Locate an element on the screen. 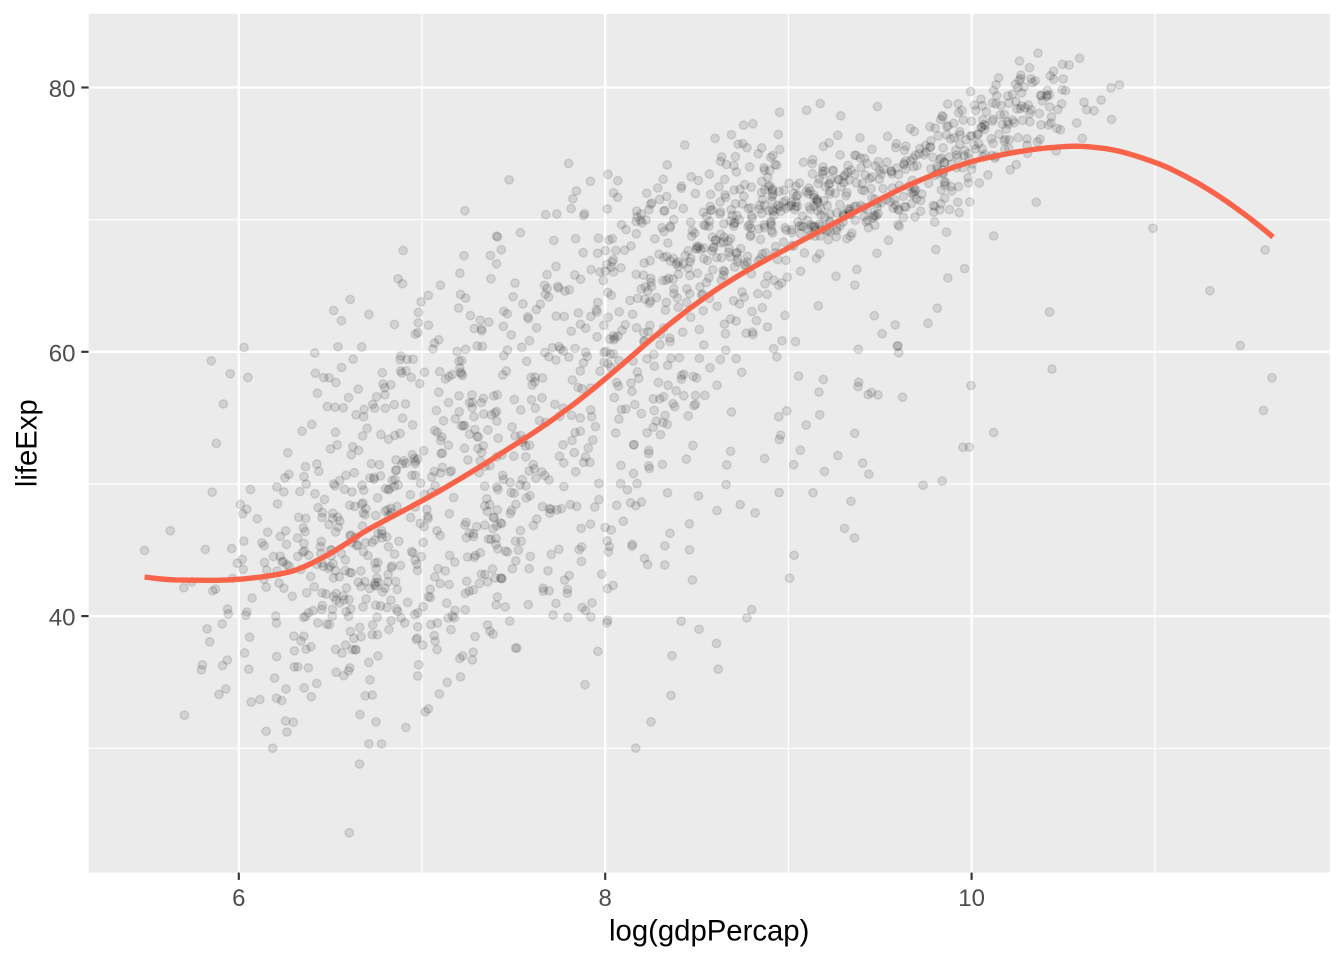 Image resolution: width=1344 pixels, height=960 pixels. svg-text: log(gdpPercap) is located at coordinates (709, 931).